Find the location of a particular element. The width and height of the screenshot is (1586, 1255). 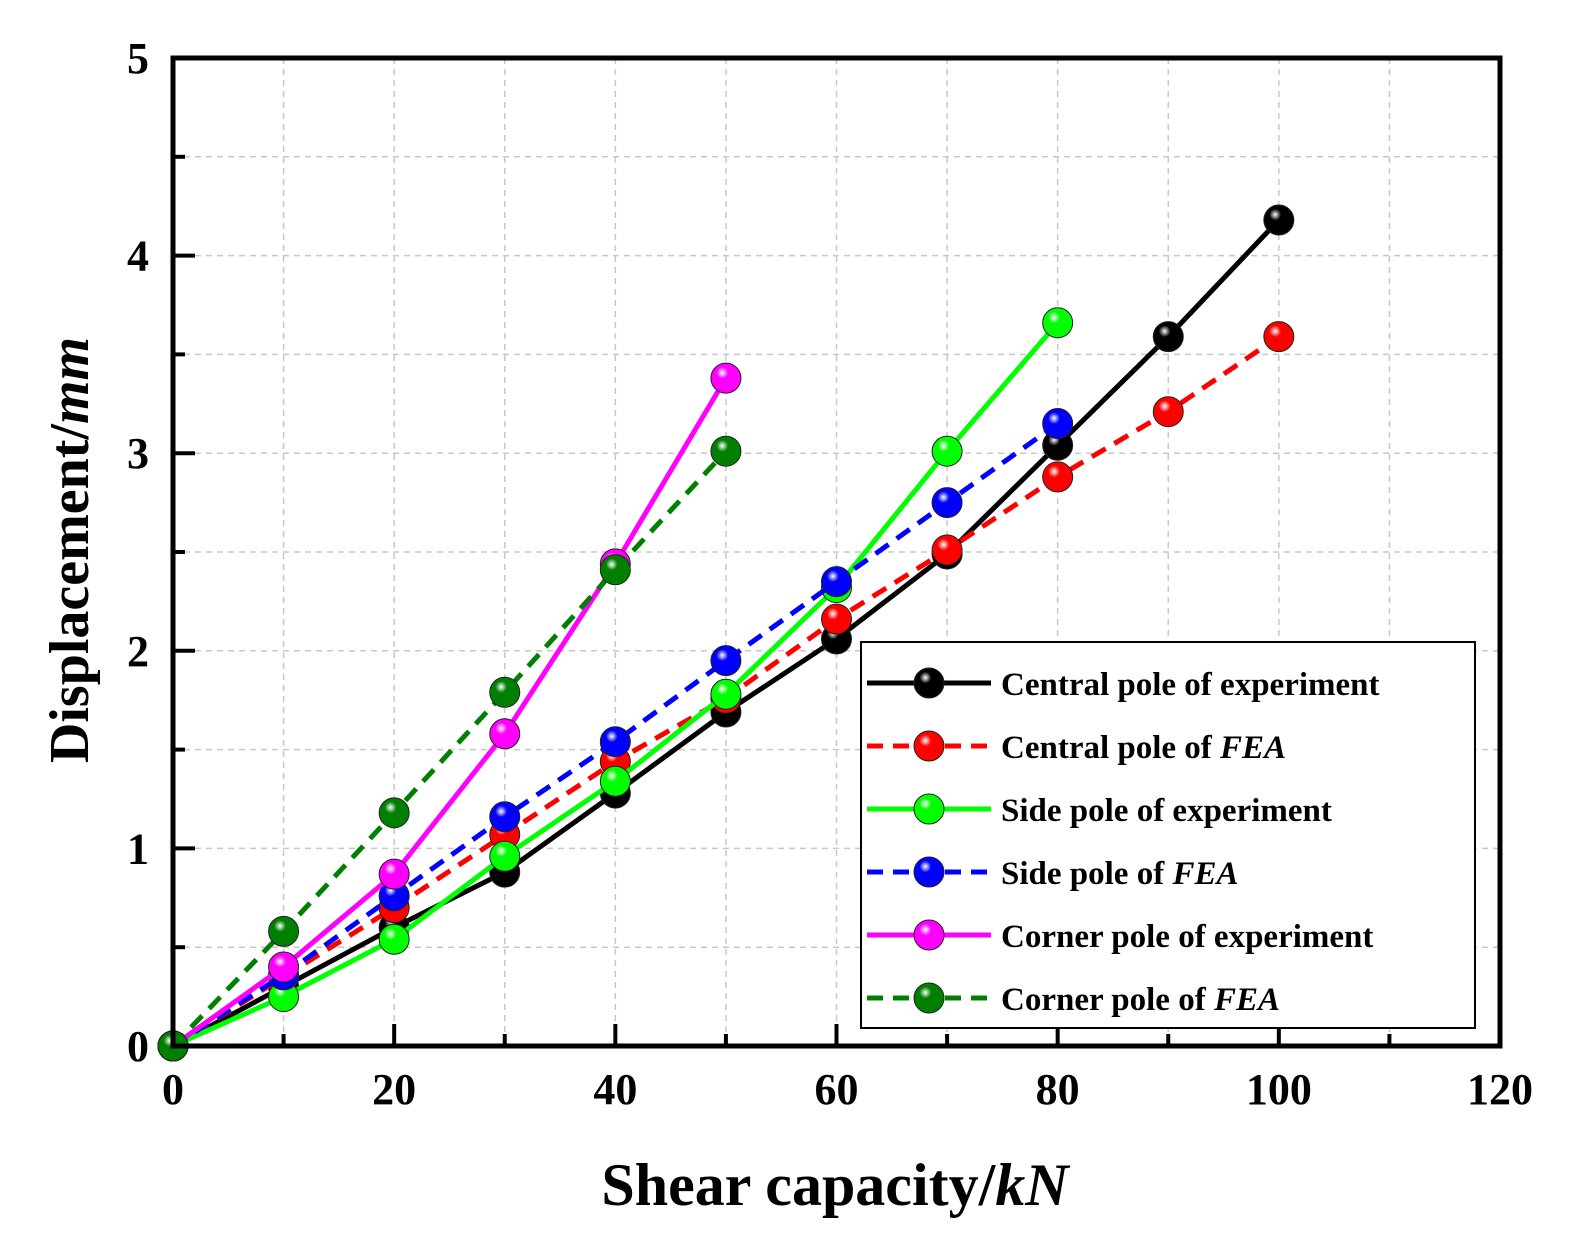

legend-item: Corner pole of experiment is located at coordinates (1120, 937).